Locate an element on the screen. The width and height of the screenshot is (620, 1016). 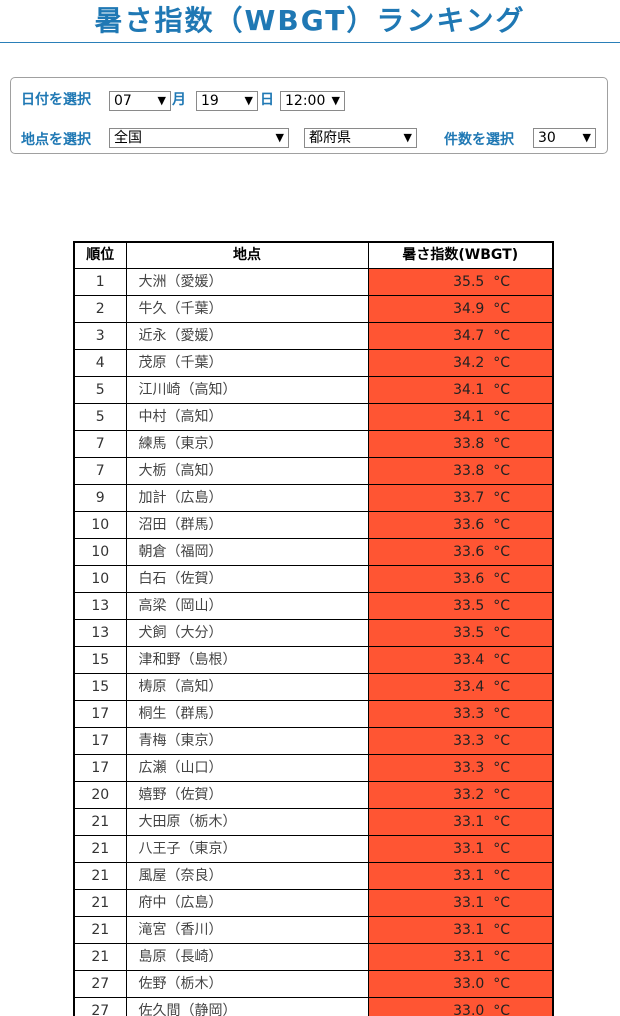
rank-cell: 13 is located at coordinates (100, 606).